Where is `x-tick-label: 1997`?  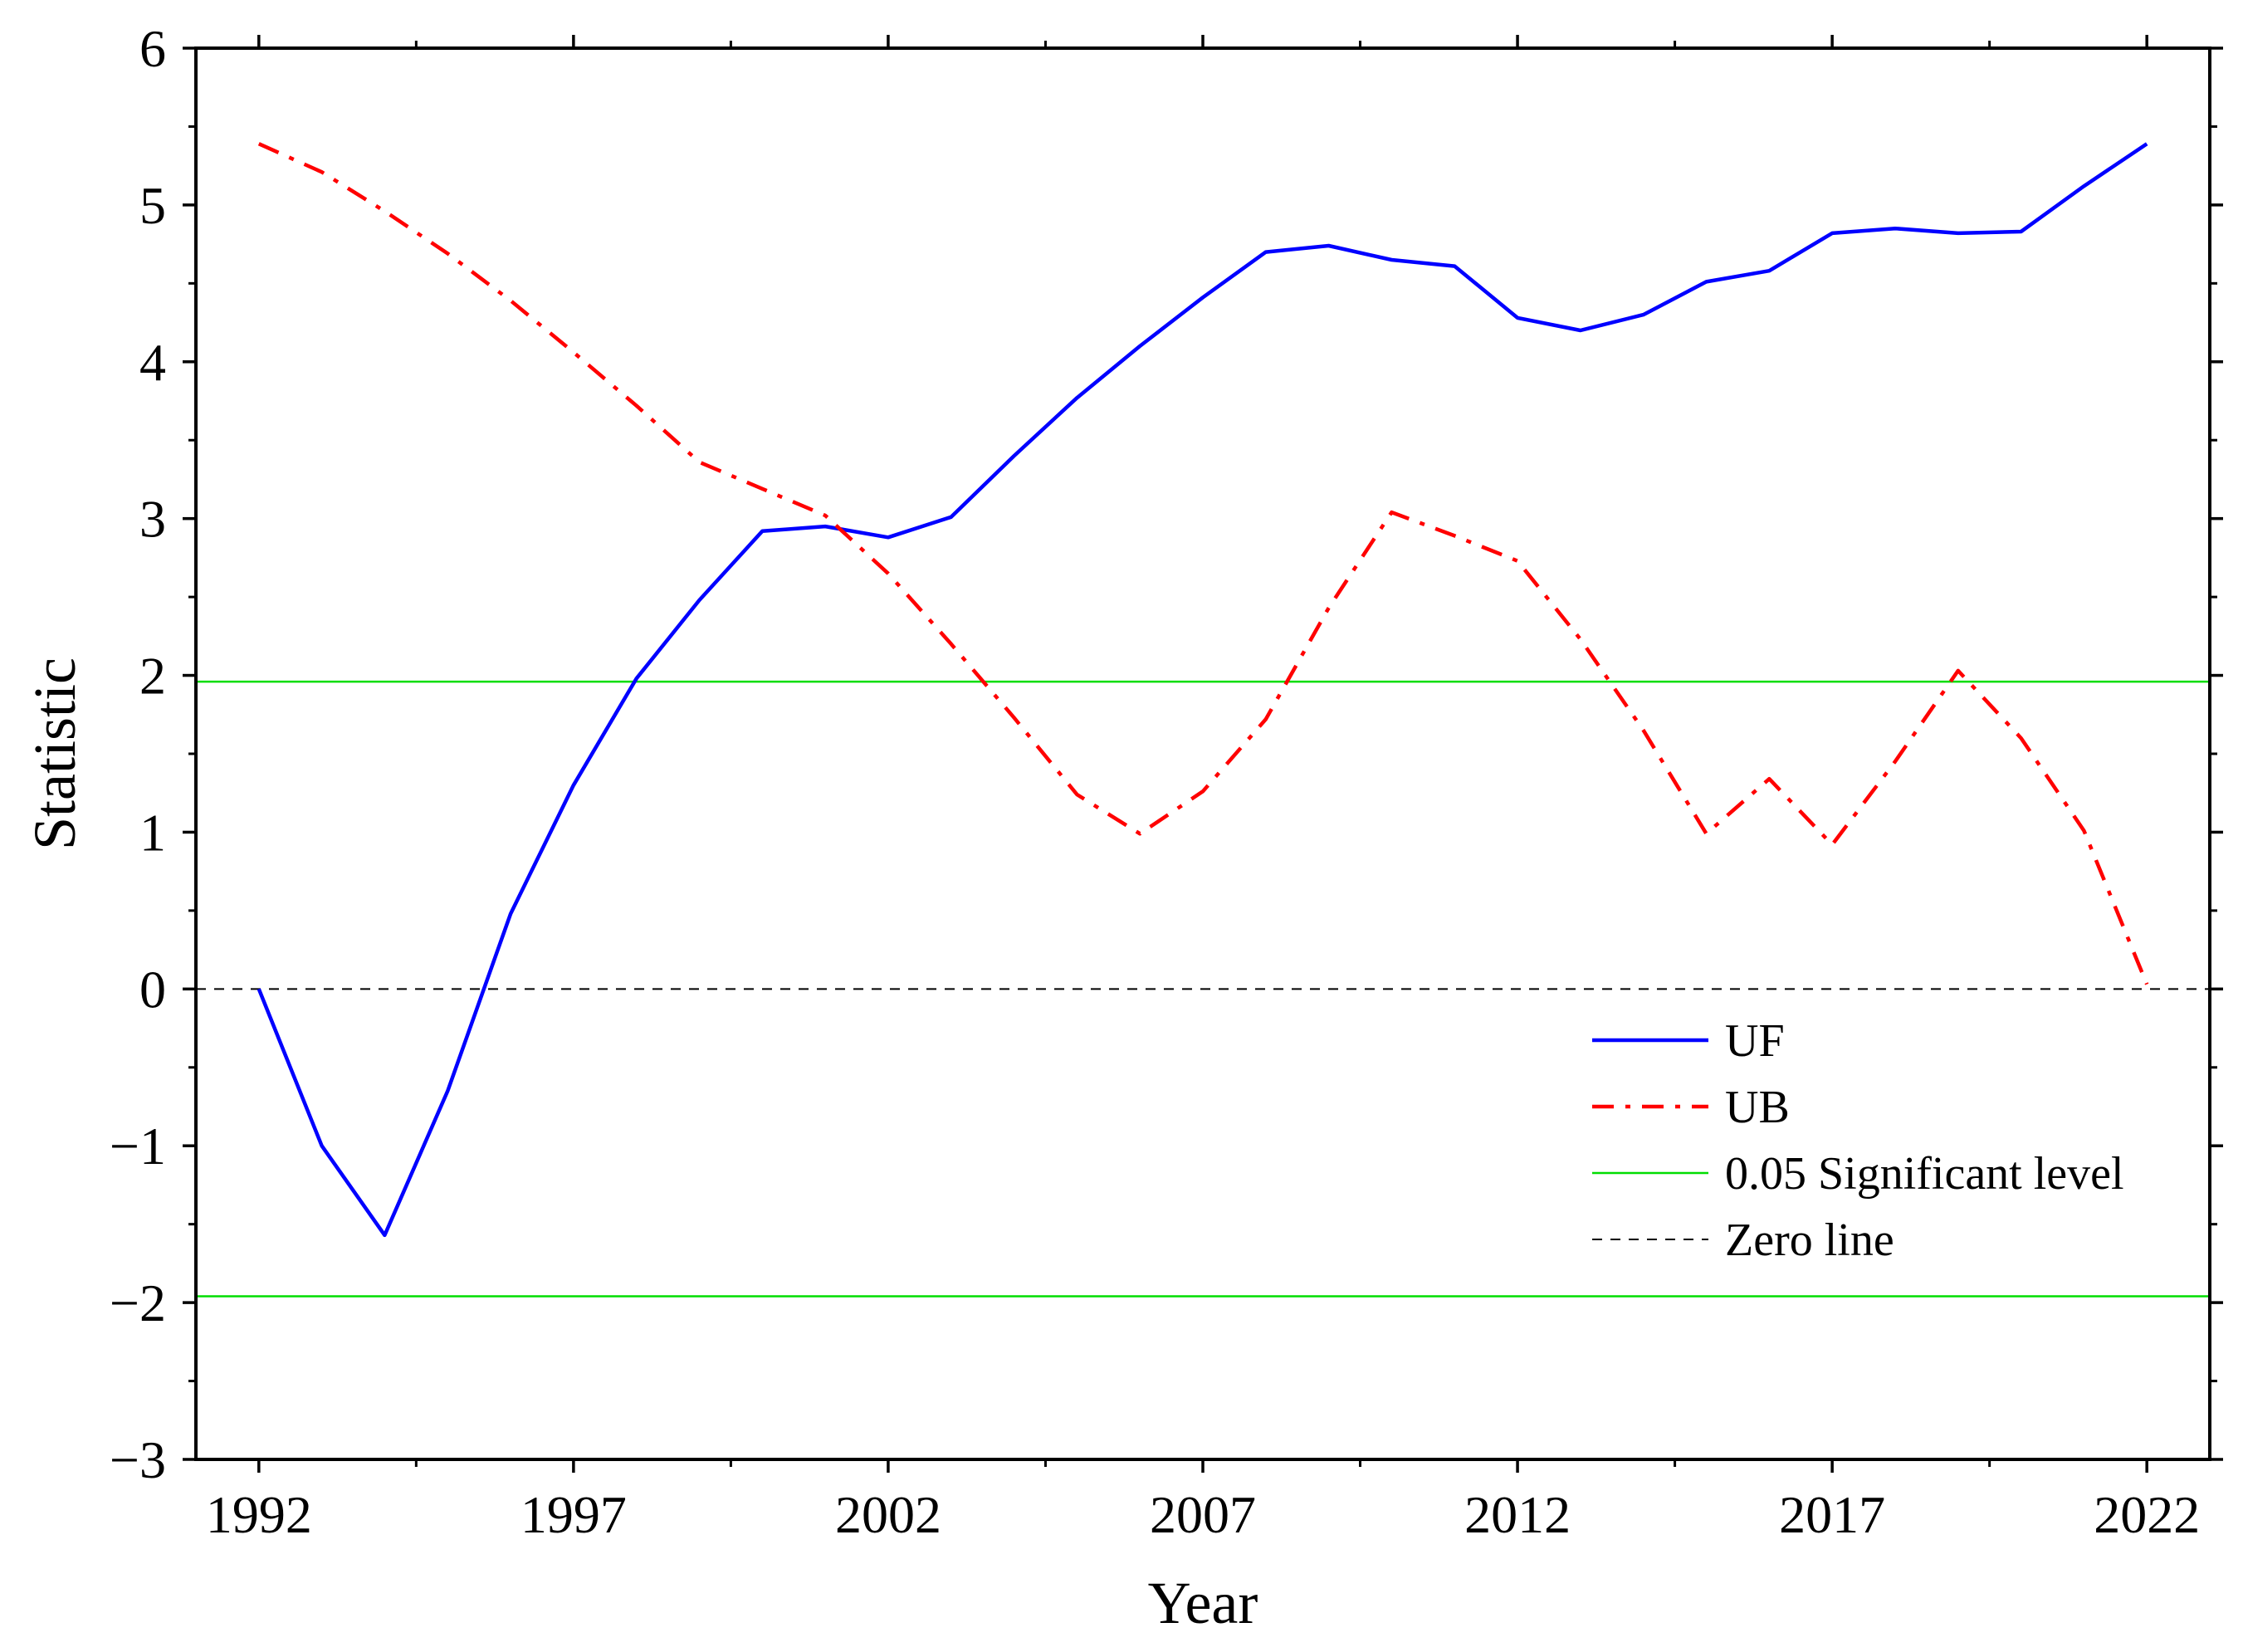
x-tick-label: 1997 is located at coordinates (573, 1514).